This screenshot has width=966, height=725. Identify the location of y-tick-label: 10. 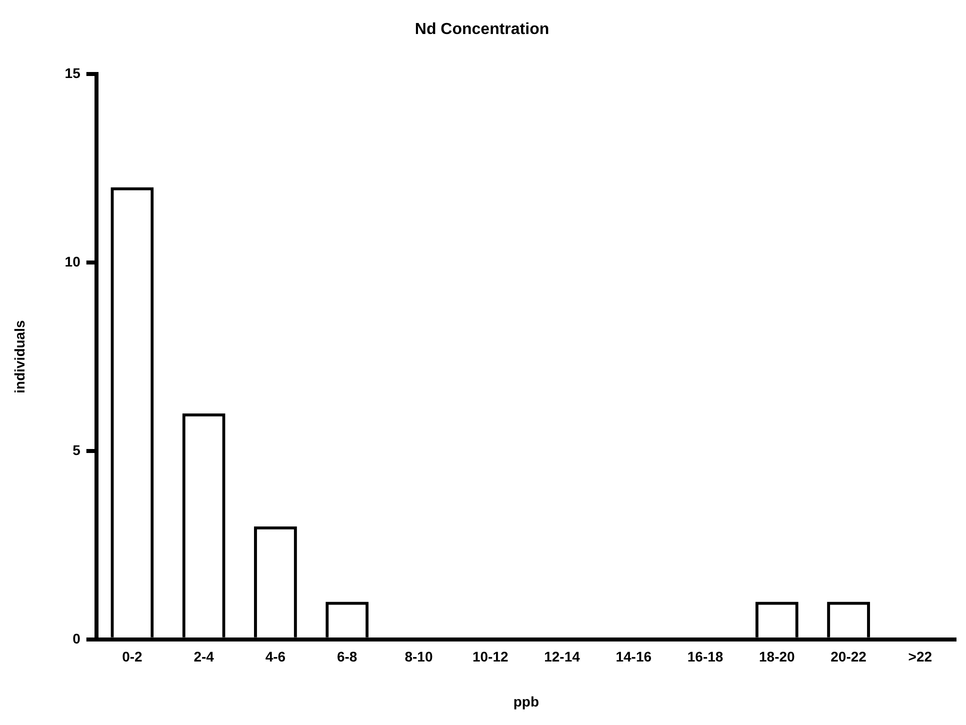
(72, 261).